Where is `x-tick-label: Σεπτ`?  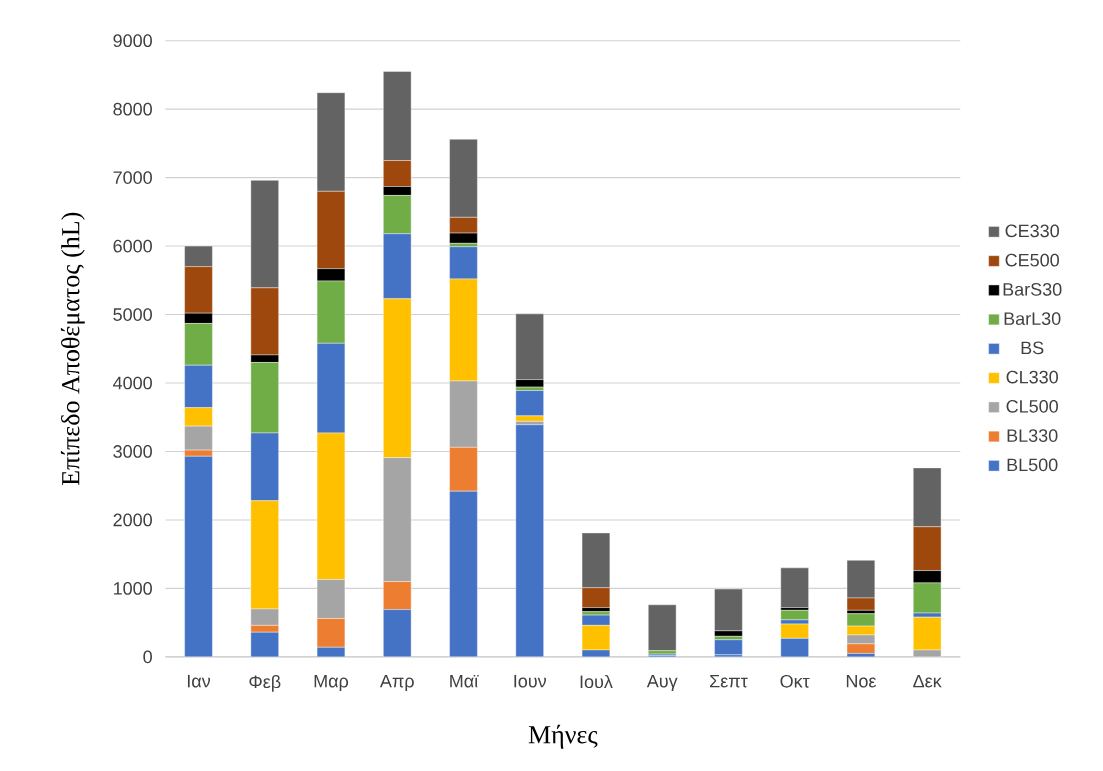
x-tick-label: Σεπτ is located at coordinates (729, 681).